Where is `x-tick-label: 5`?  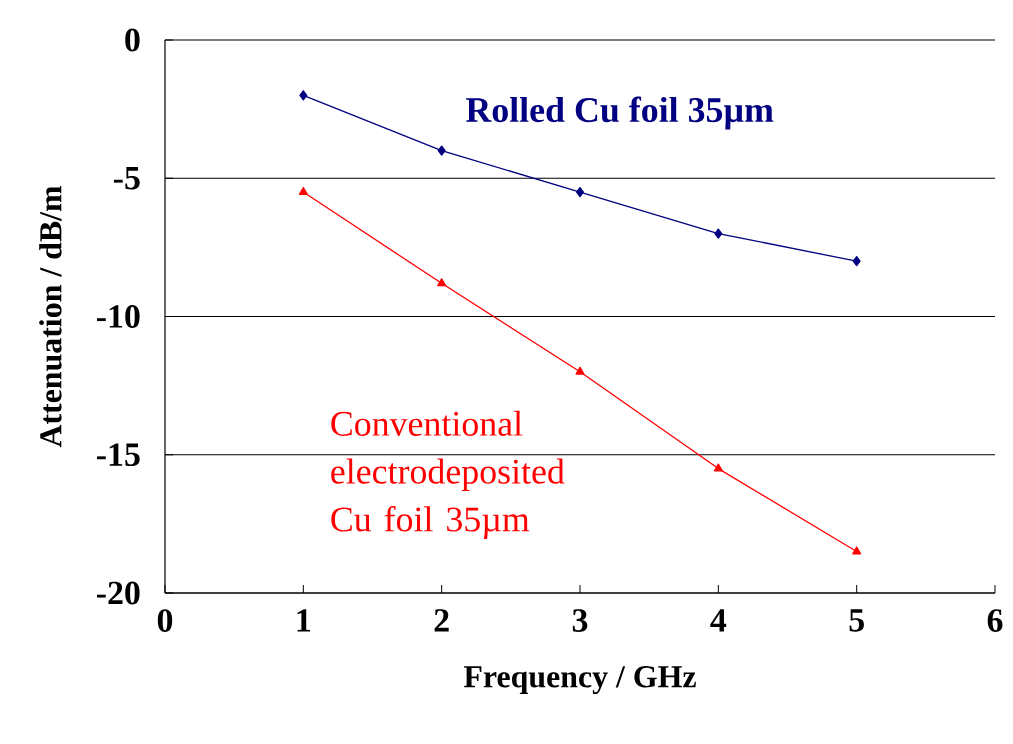 x-tick-label: 5 is located at coordinates (856, 620).